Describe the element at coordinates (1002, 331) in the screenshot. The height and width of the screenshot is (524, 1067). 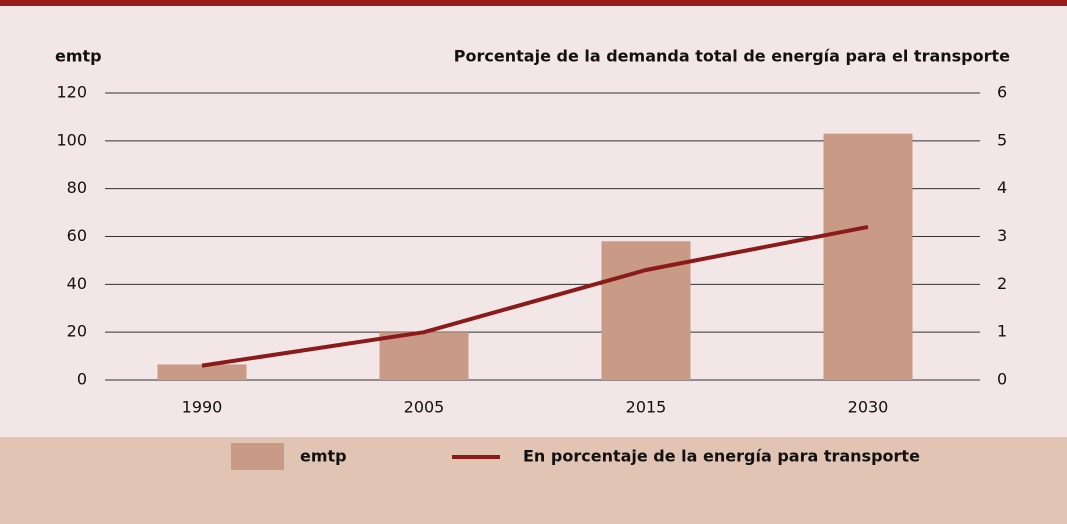
I see `y2-tick-label: 1` at that location.